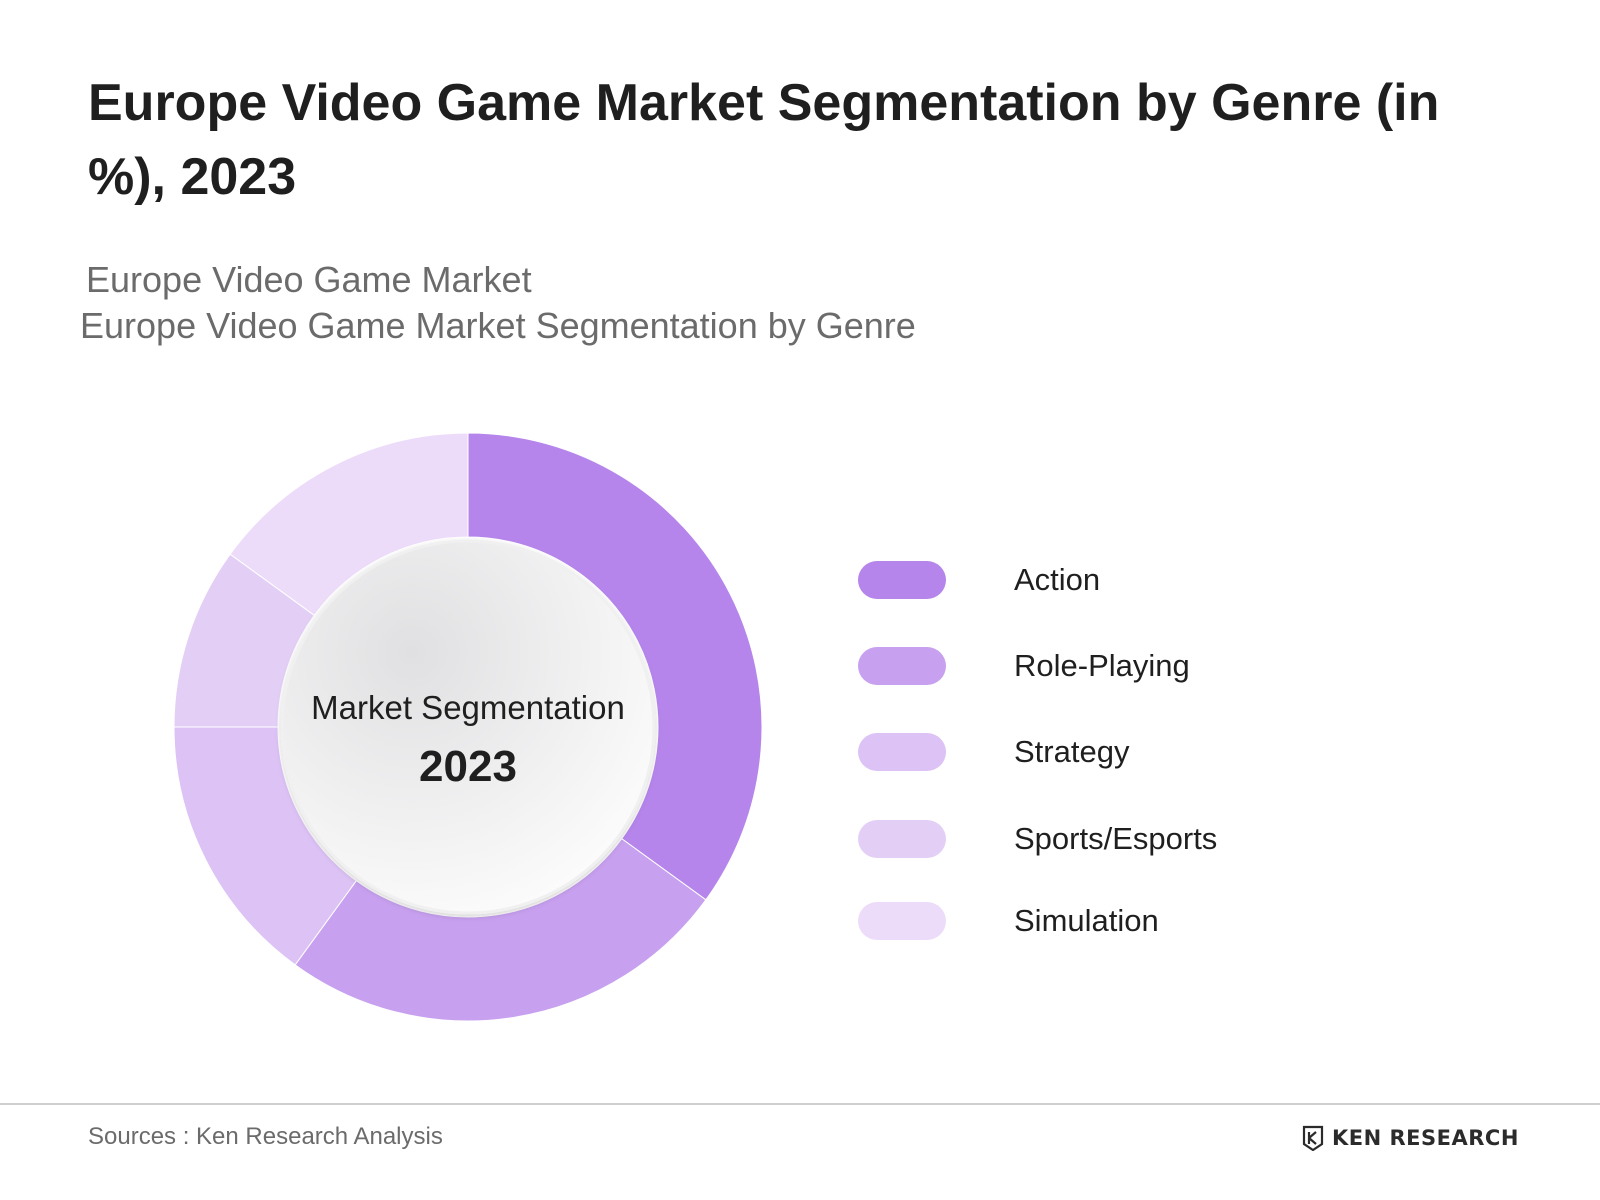 The width and height of the screenshot is (1600, 1200). Describe the element at coordinates (615, 666) in the screenshot. I see `donut-slice-action` at that location.